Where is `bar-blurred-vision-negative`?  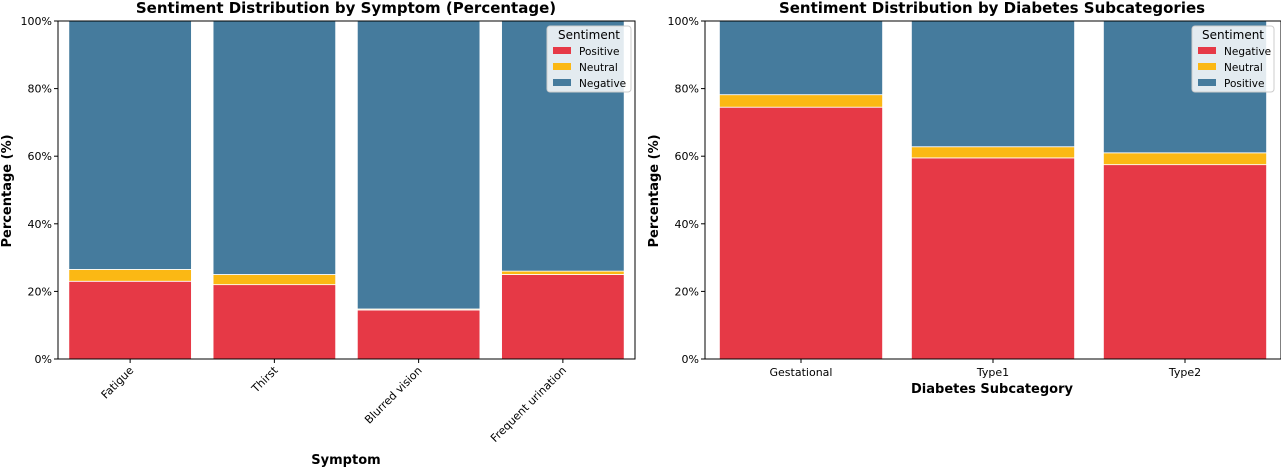
bar-blurred-vision-negative is located at coordinates (418, 165).